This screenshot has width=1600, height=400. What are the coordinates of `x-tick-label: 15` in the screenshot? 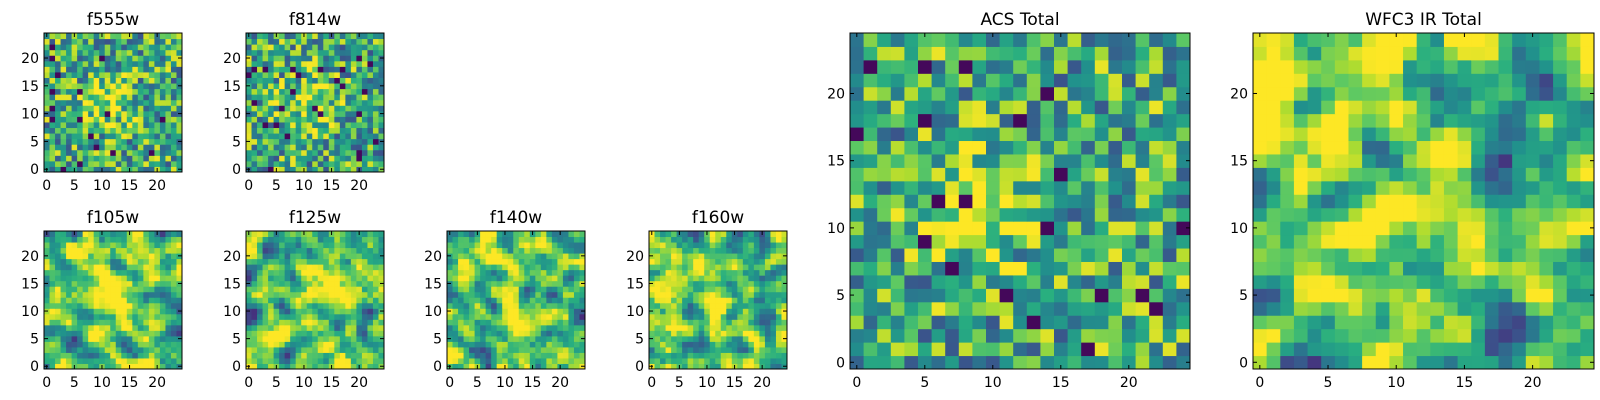 It's located at (332, 186).